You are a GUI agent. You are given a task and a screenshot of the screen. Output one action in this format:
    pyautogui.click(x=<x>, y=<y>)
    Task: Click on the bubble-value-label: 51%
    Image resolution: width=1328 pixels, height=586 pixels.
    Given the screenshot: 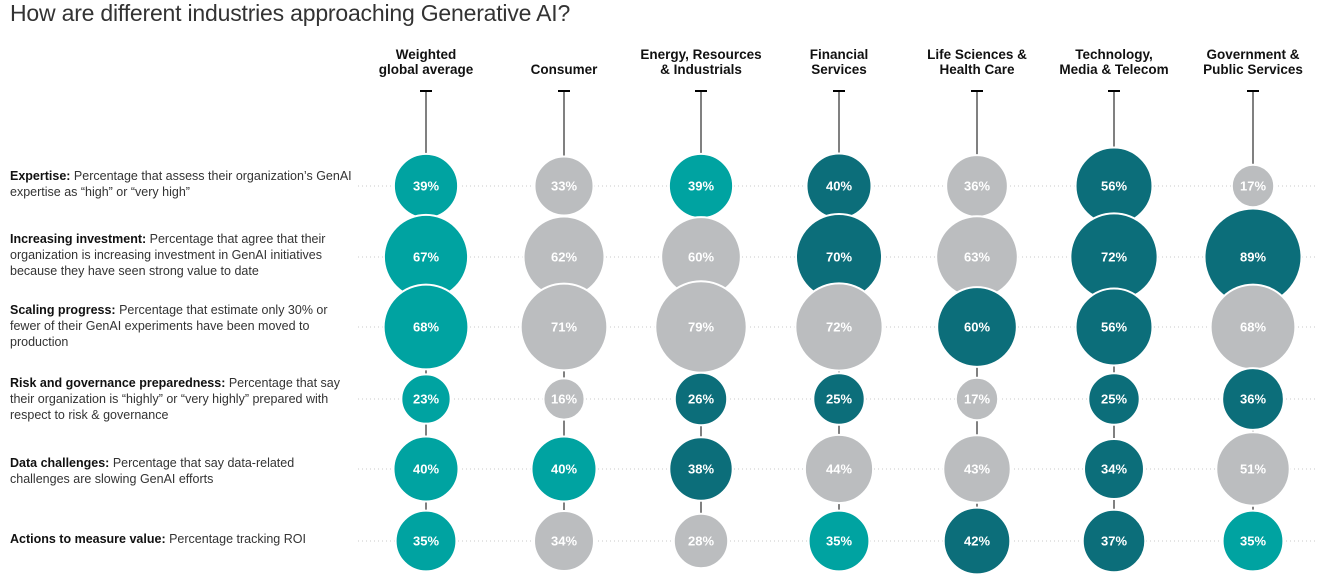 What is the action you would take?
    pyautogui.click(x=1253, y=469)
    